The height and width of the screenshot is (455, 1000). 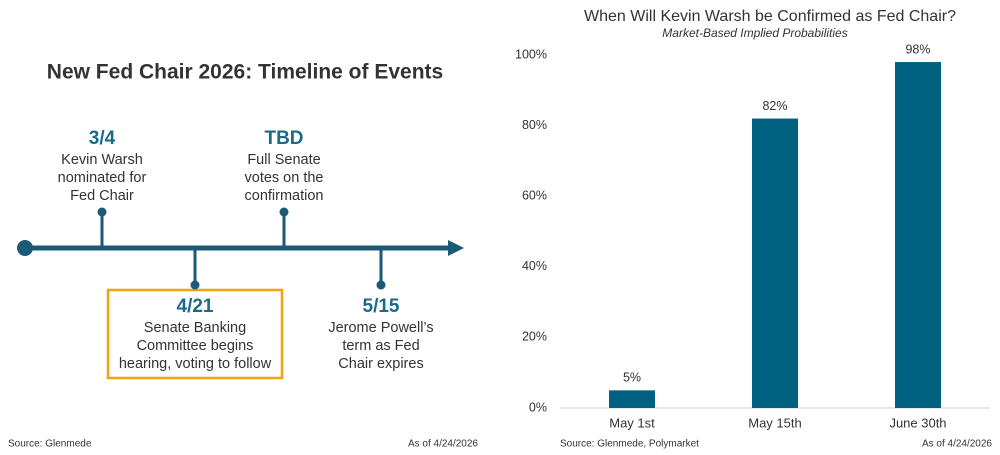 What do you see at coordinates (283, 160) in the screenshot?
I see `event-text: Full Senate` at bounding box center [283, 160].